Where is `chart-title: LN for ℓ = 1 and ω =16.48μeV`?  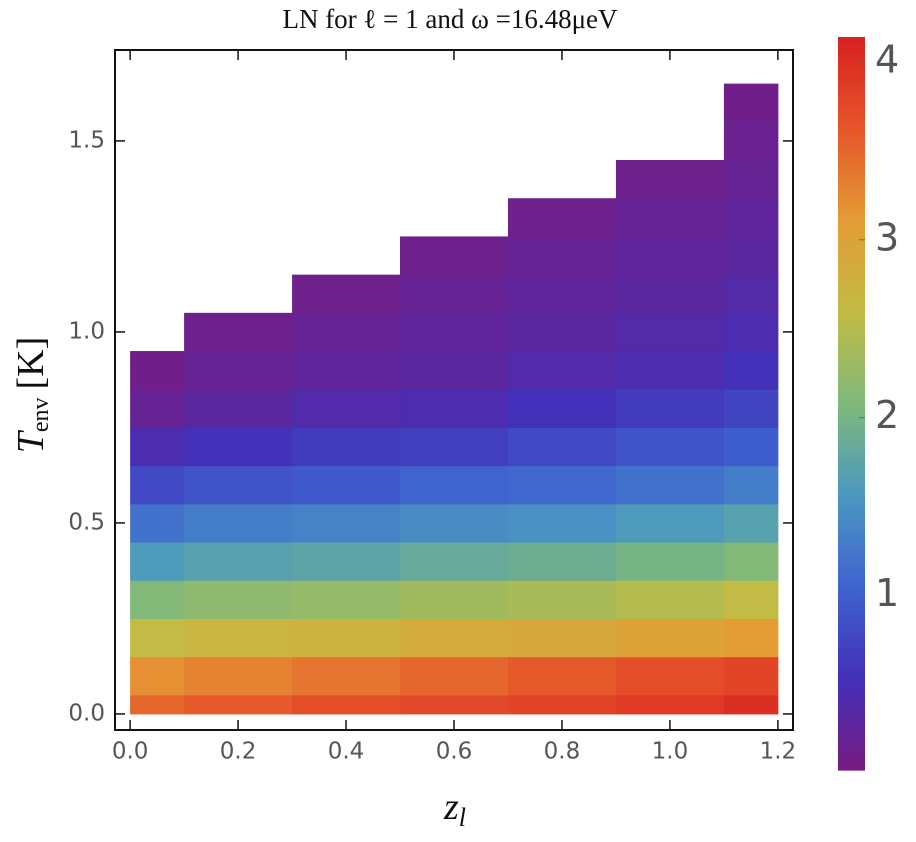
chart-title: LN for ℓ = 1 and ω =16.48μeV is located at coordinates (450, 19).